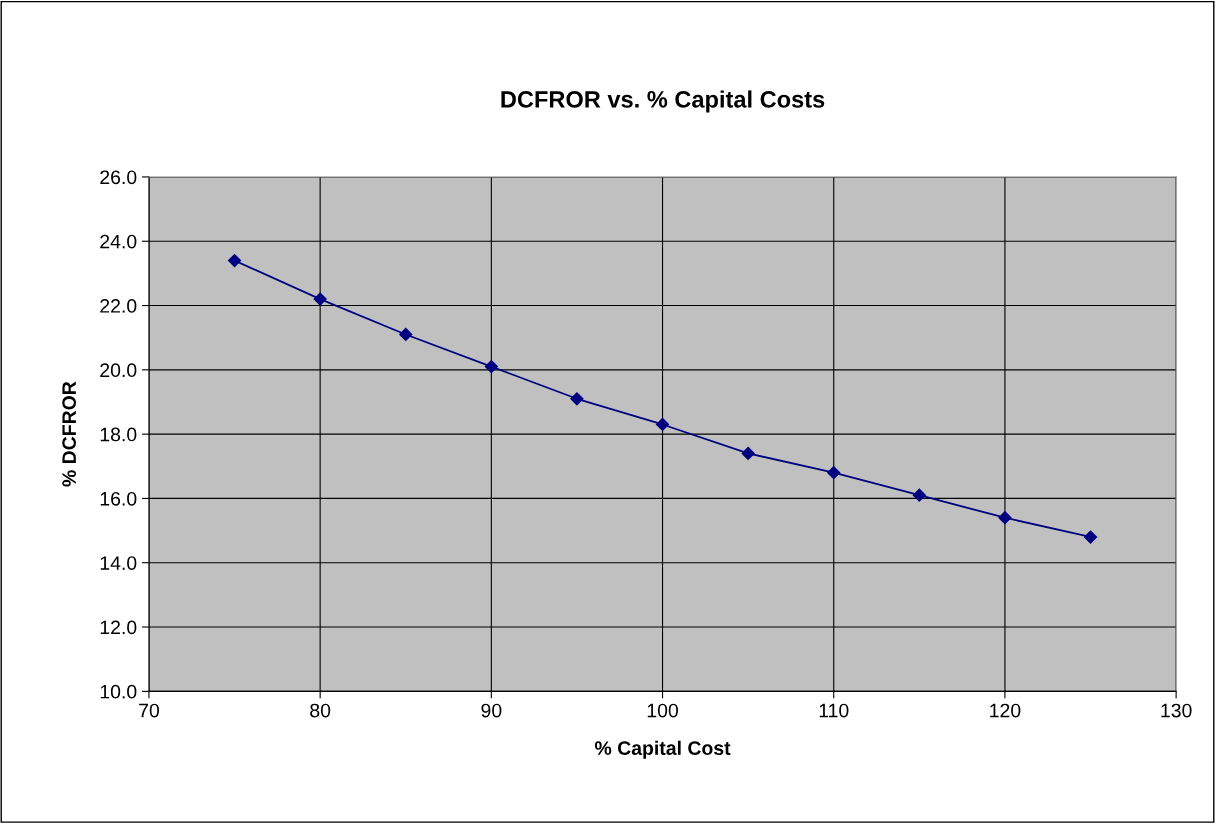  What do you see at coordinates (663, 101) in the screenshot?
I see `chart-title: DCFROR vs. % Capital Costs` at bounding box center [663, 101].